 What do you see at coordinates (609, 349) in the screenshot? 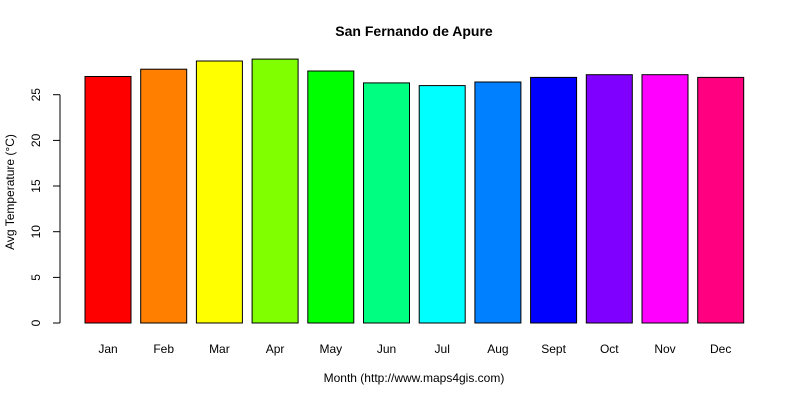
I see `x-tick-label: Oct` at bounding box center [609, 349].